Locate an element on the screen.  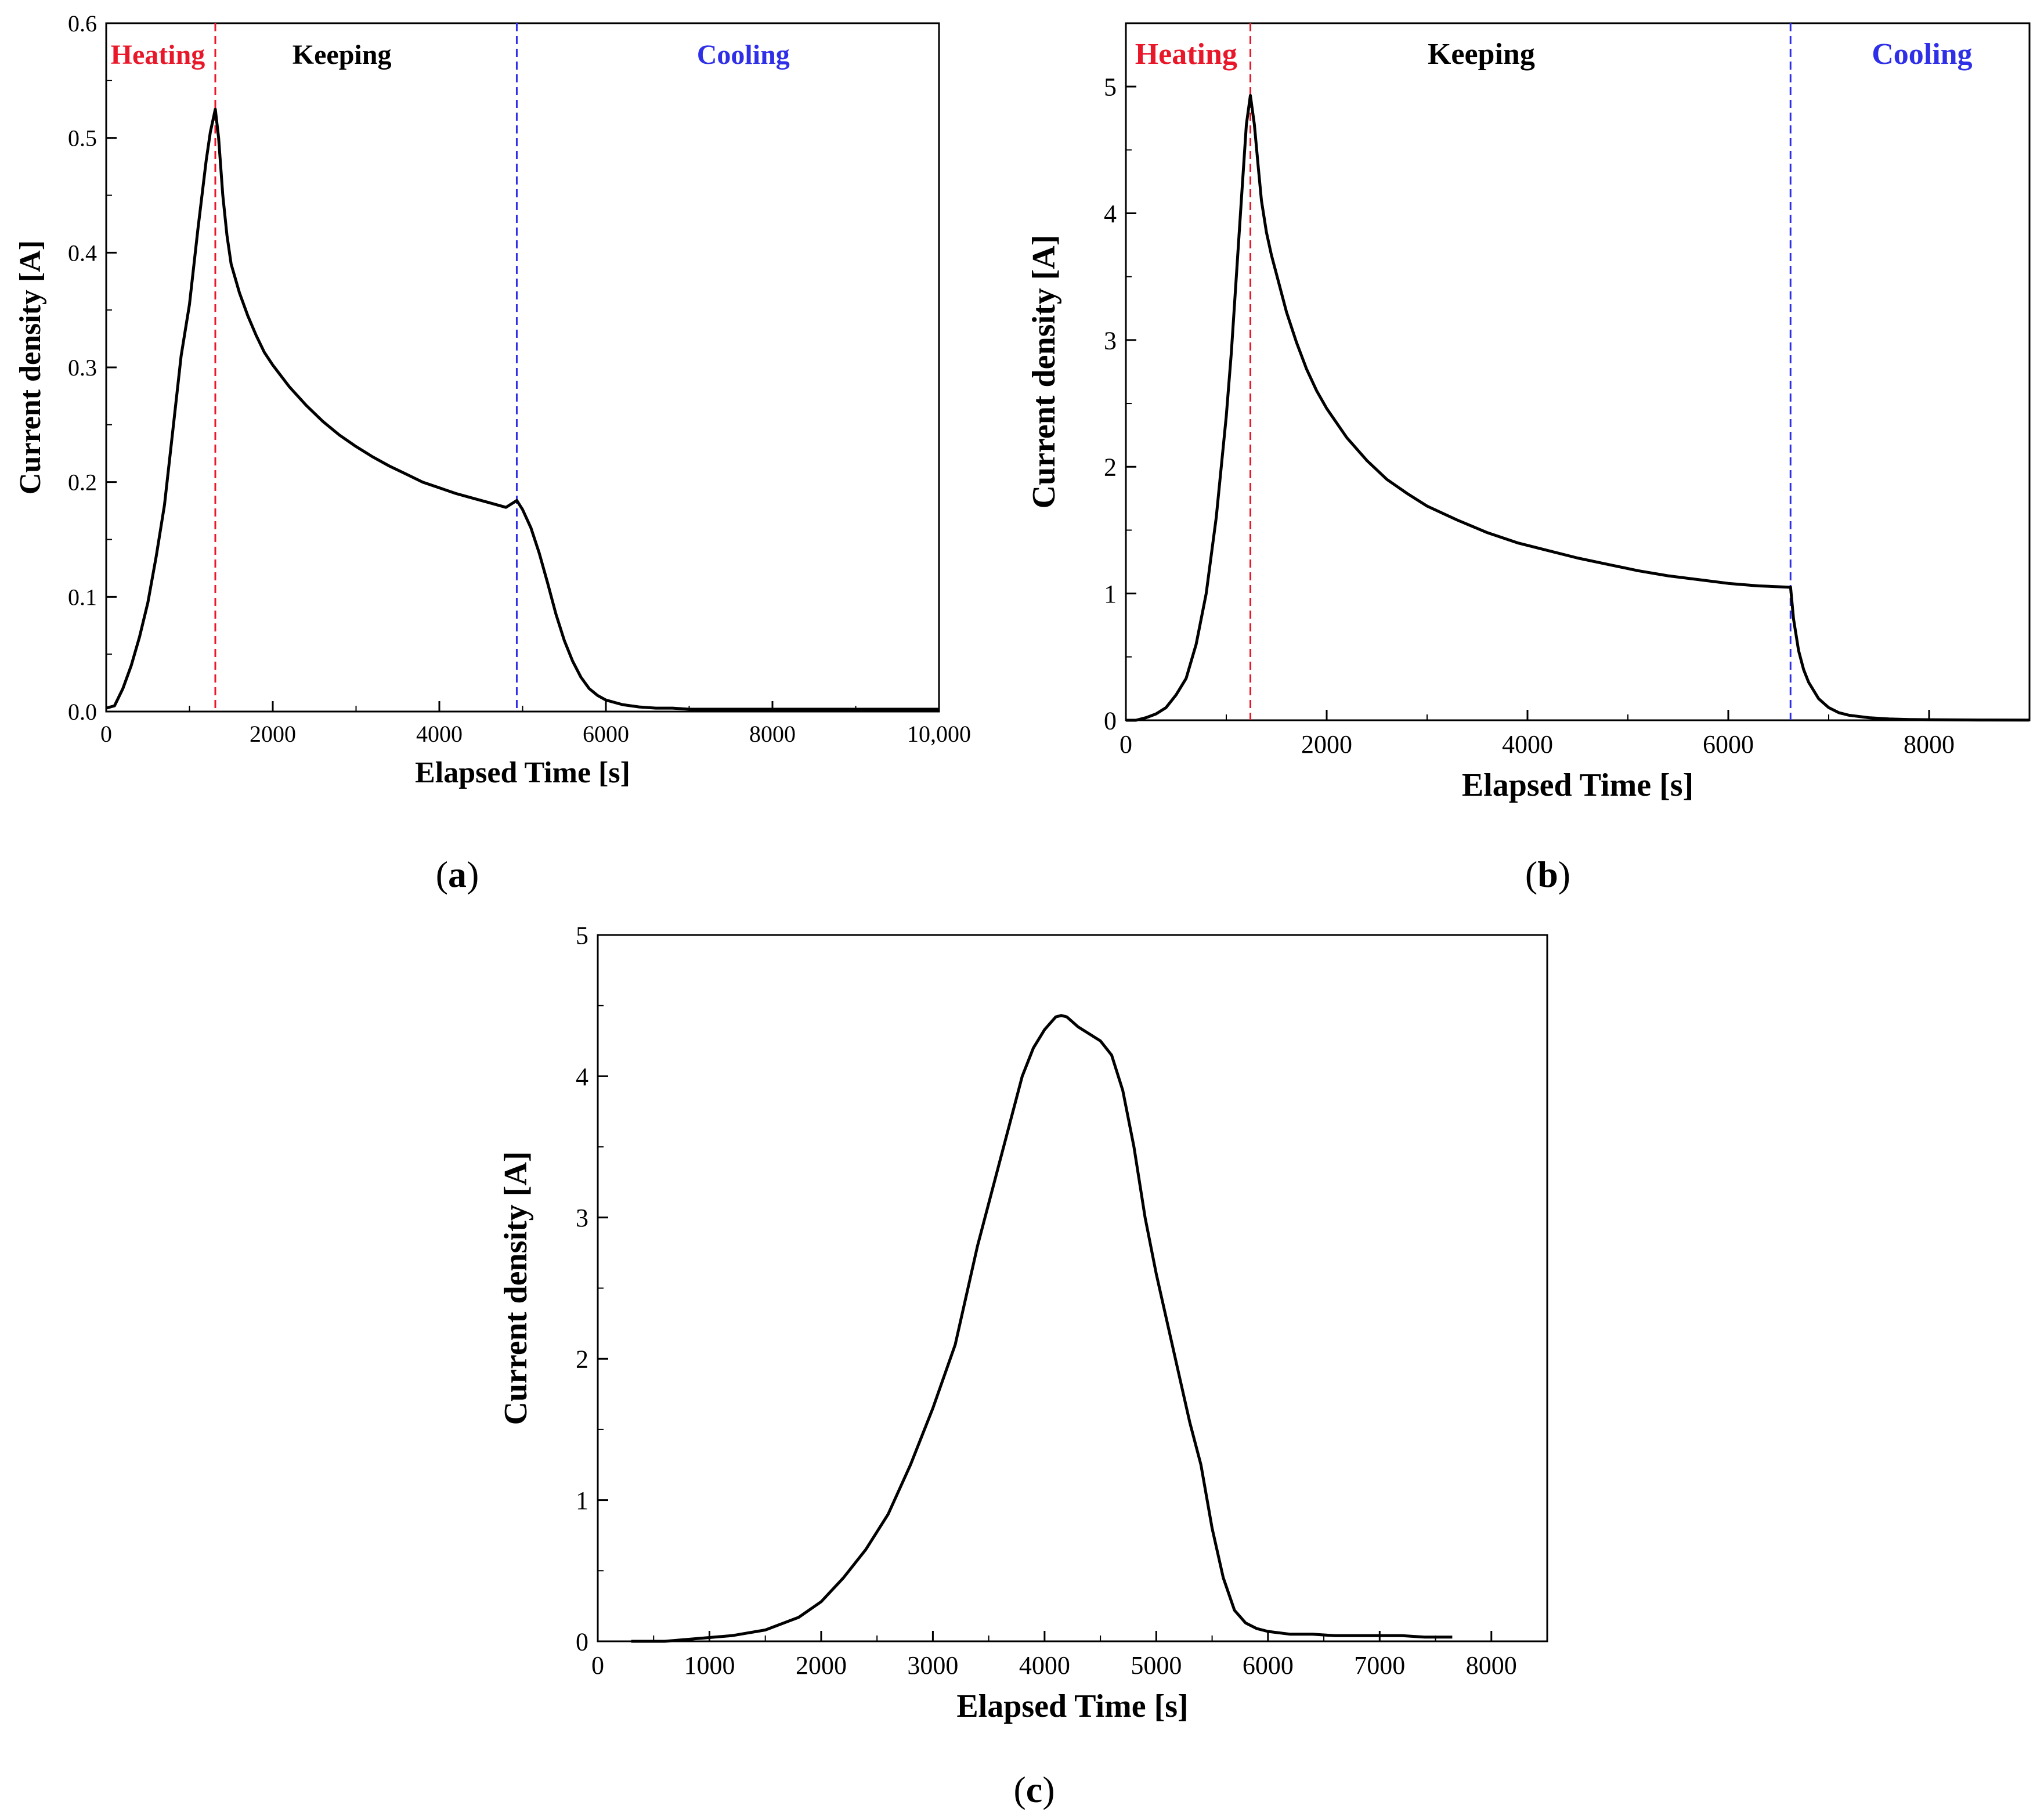
x-tick-label: 5000 is located at coordinates (1156, 1665).